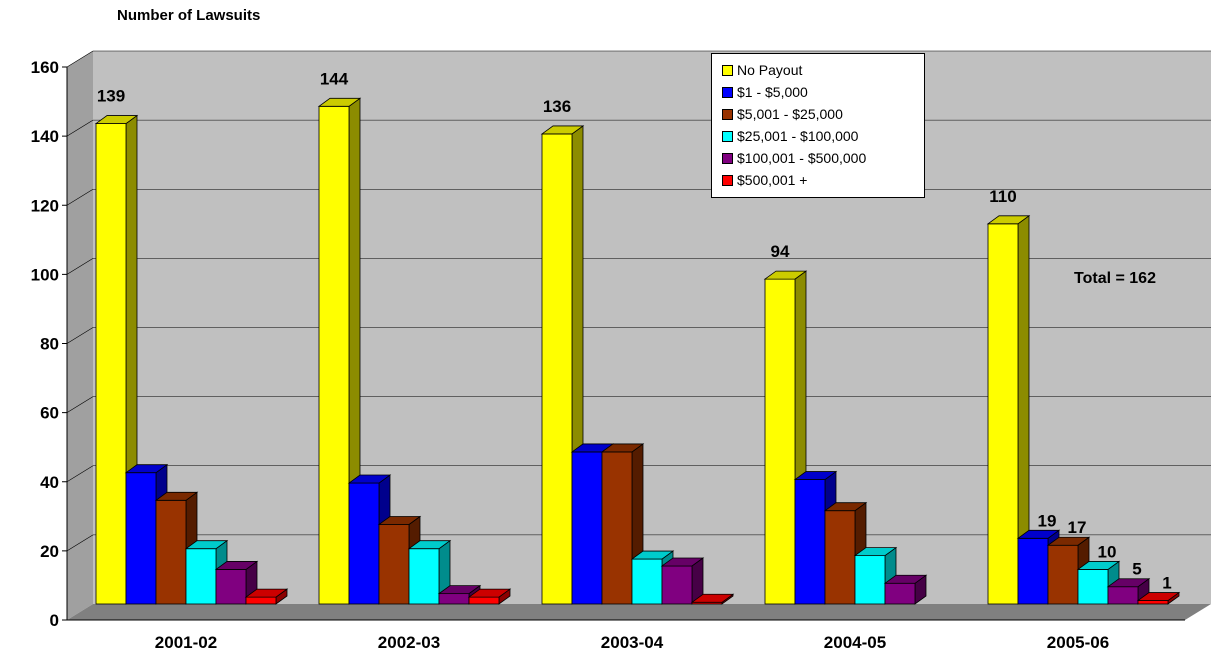 Image resolution: width=1211 pixels, height=653 pixels. I want to click on x-tick-label: 2003-04, so click(632, 642).